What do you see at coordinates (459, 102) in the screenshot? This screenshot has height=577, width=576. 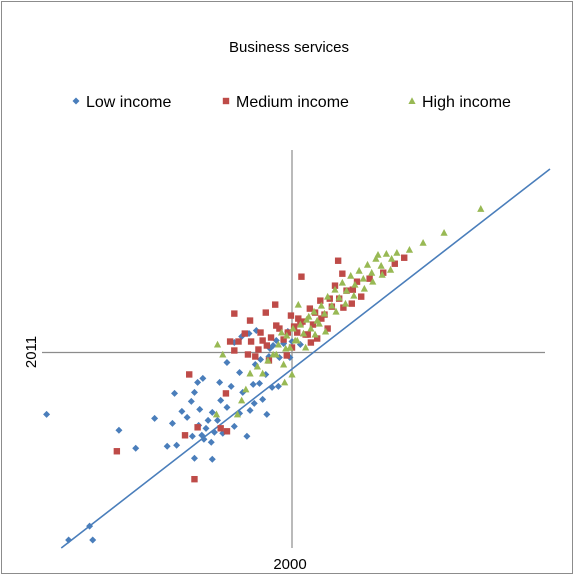 I see `legend-item: High income` at bounding box center [459, 102].